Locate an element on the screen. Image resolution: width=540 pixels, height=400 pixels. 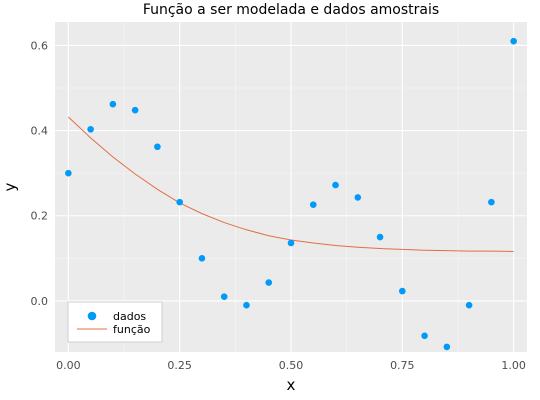
x-tick-label: 0.50 is located at coordinates (291, 365).